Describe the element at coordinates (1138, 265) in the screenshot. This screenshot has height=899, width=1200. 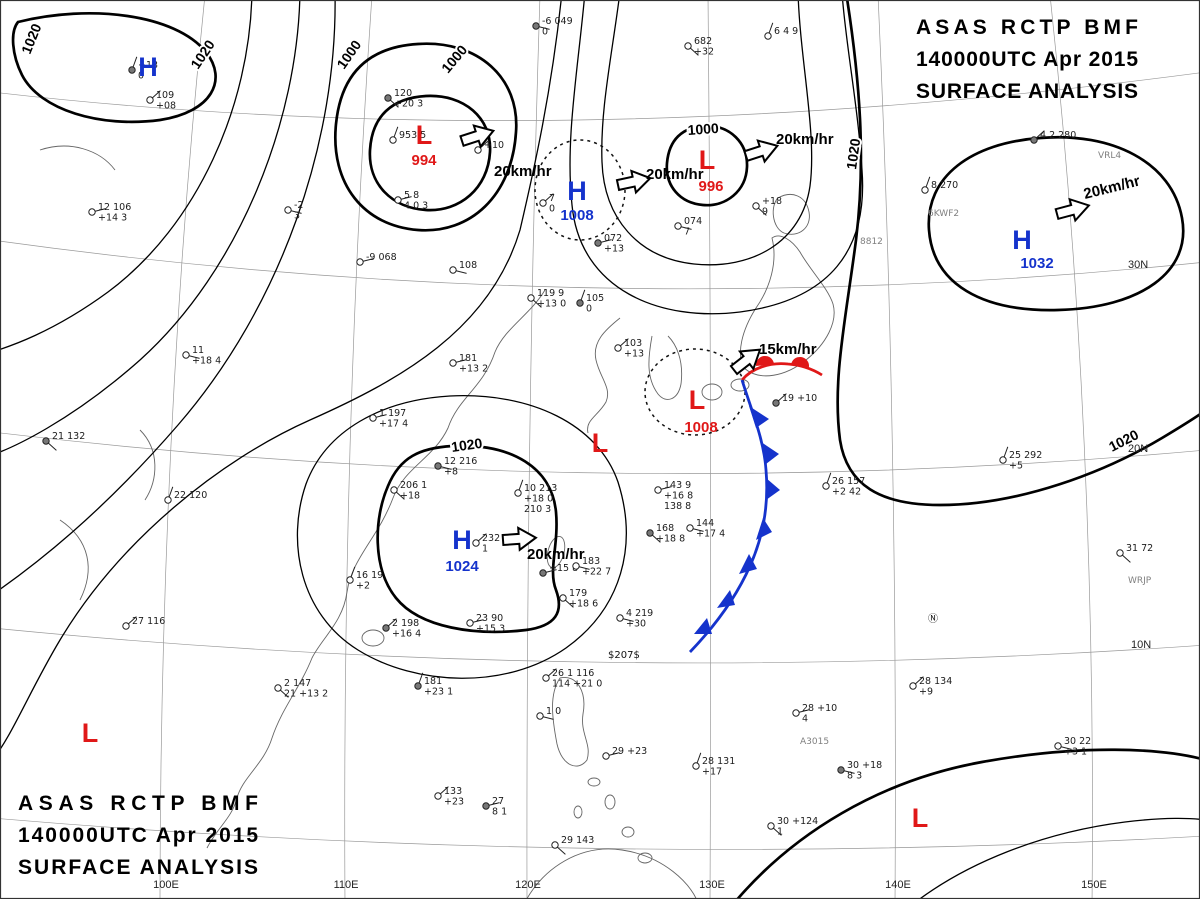
I see `latitude-label: 30N` at that location.